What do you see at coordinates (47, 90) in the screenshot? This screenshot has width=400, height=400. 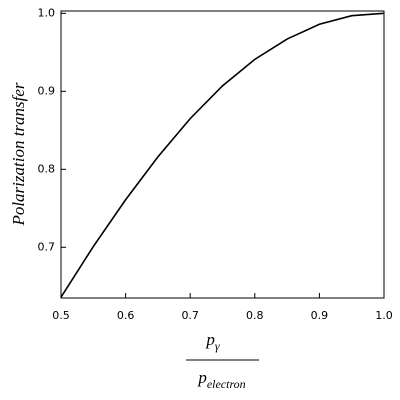 I see `y-tick-label: 0.9` at bounding box center [47, 90].